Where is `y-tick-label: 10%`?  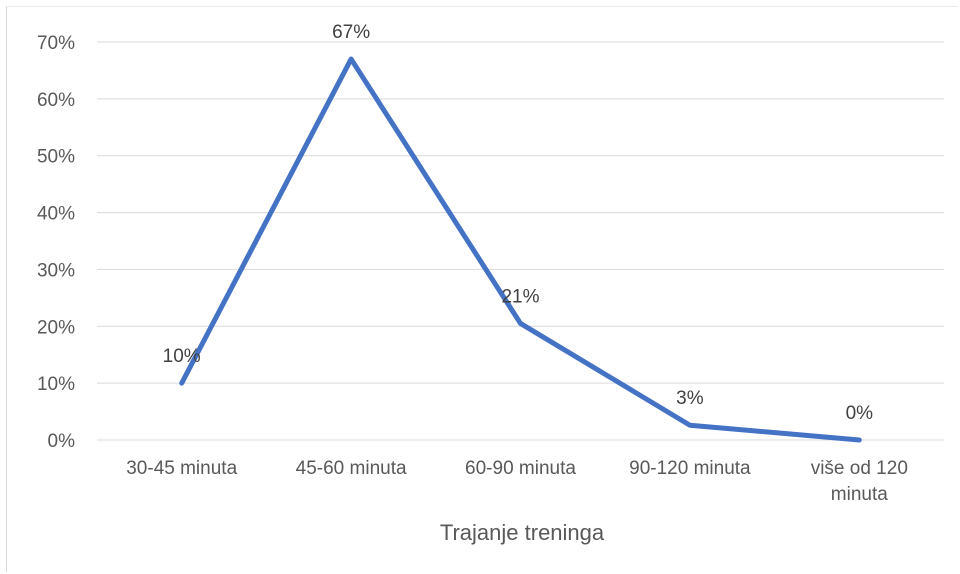
y-tick-label: 10% is located at coordinates (56, 384).